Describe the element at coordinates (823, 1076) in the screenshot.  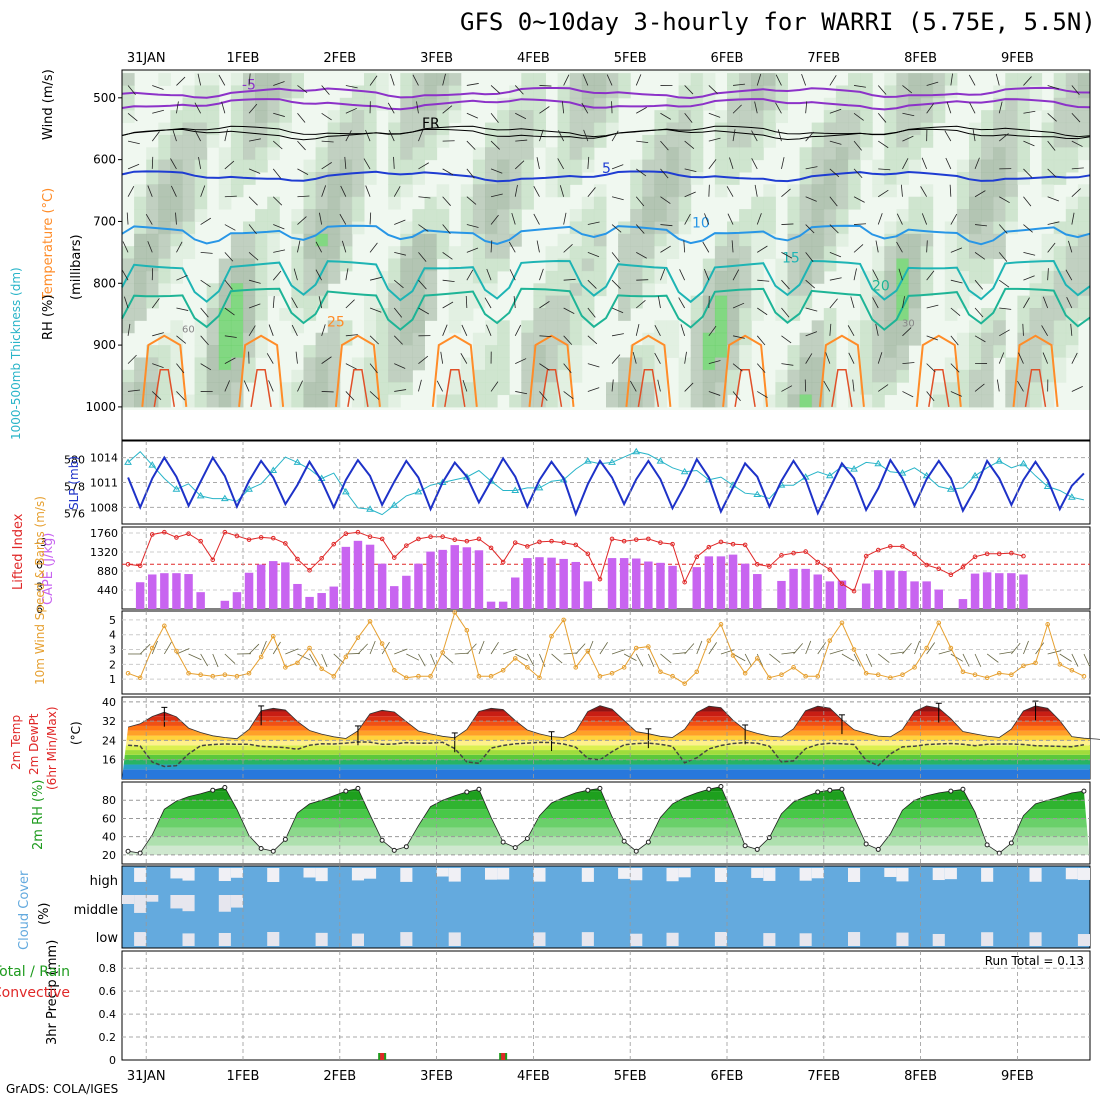
I see `date-label-bottom: 7FEB` at that location.